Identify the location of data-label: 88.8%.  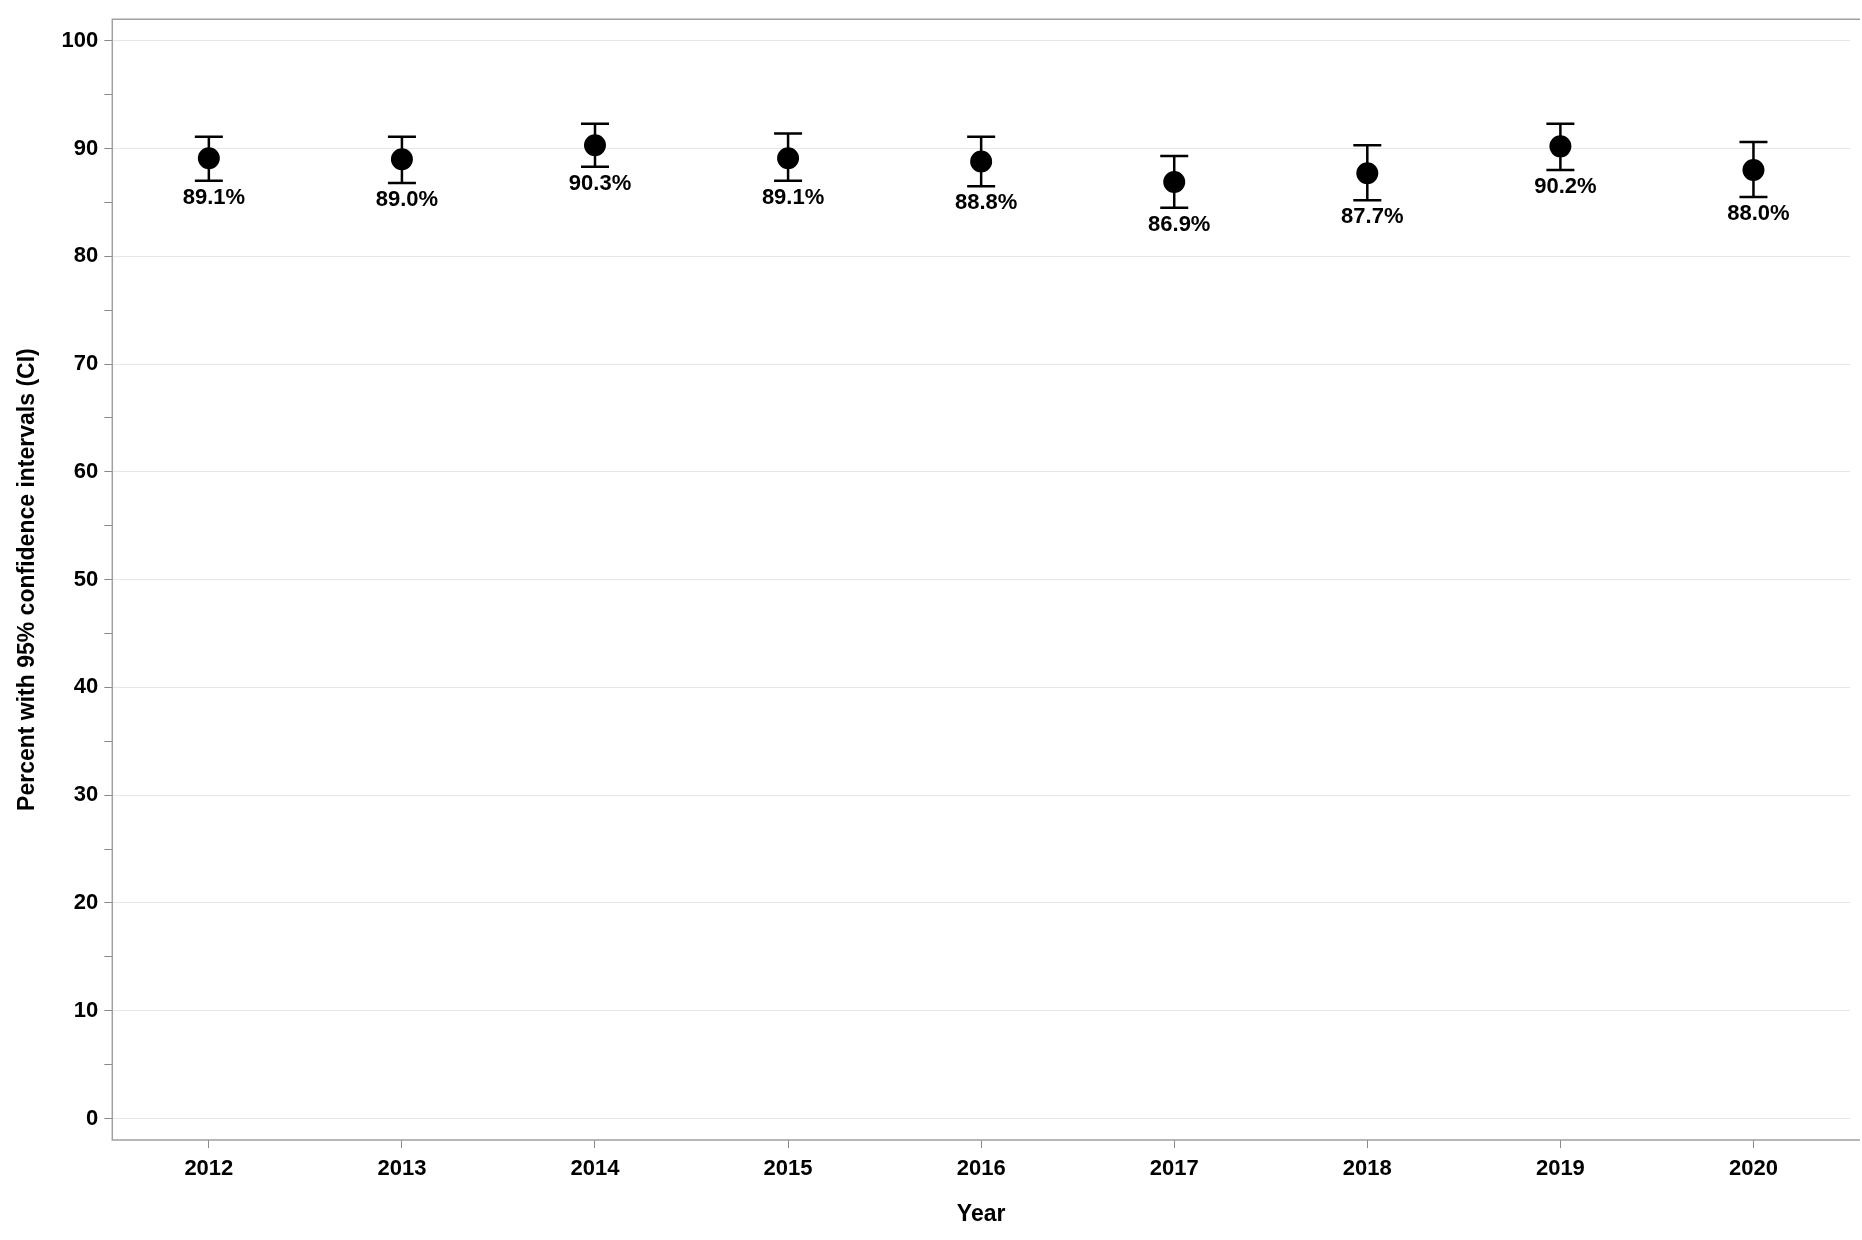
(986, 202).